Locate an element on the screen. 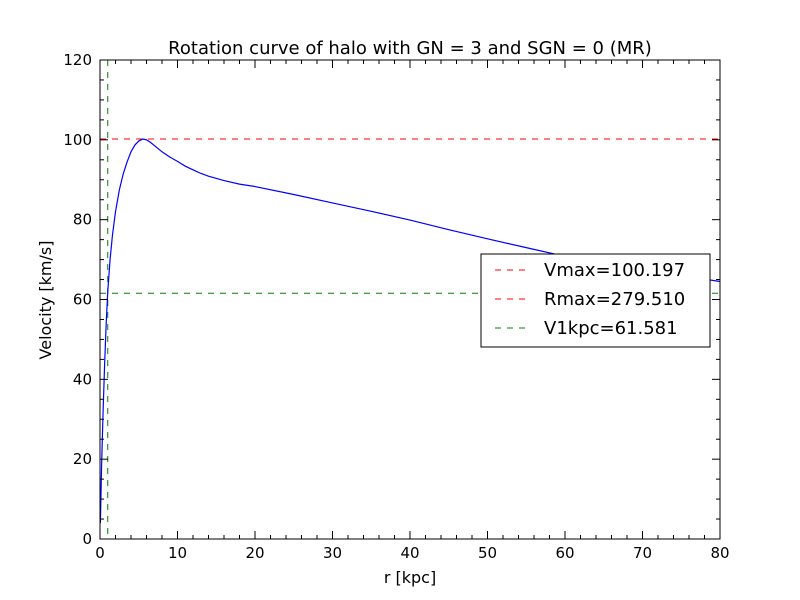  x-tick-label: 50 is located at coordinates (487, 553).